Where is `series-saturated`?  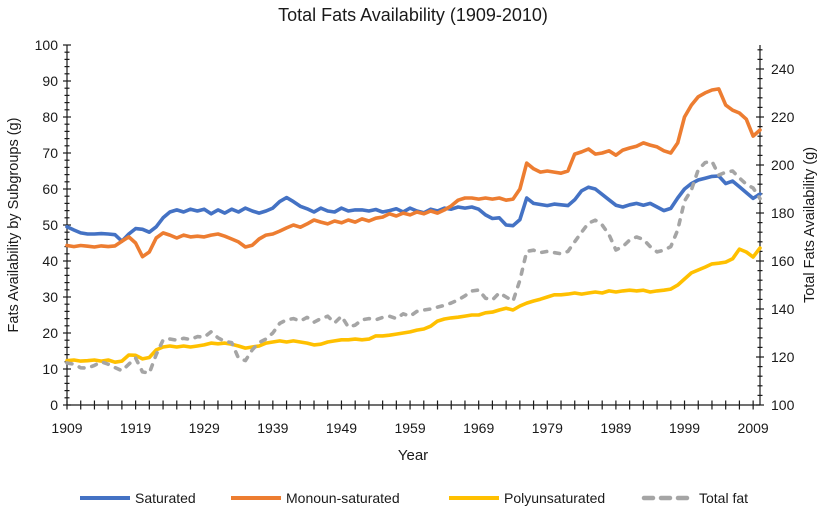 series-saturated is located at coordinates (413, 208).